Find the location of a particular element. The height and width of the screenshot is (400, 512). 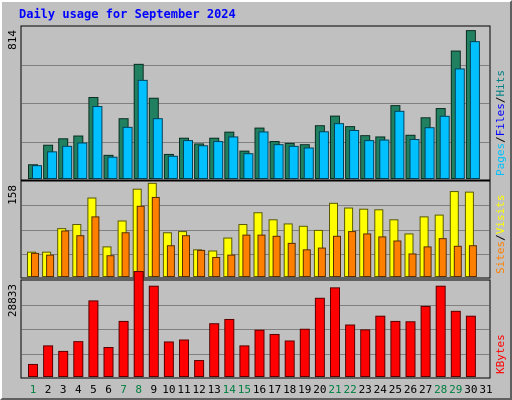

legend-visits-sites: Sites/Visits is located at coordinates (500, 235).